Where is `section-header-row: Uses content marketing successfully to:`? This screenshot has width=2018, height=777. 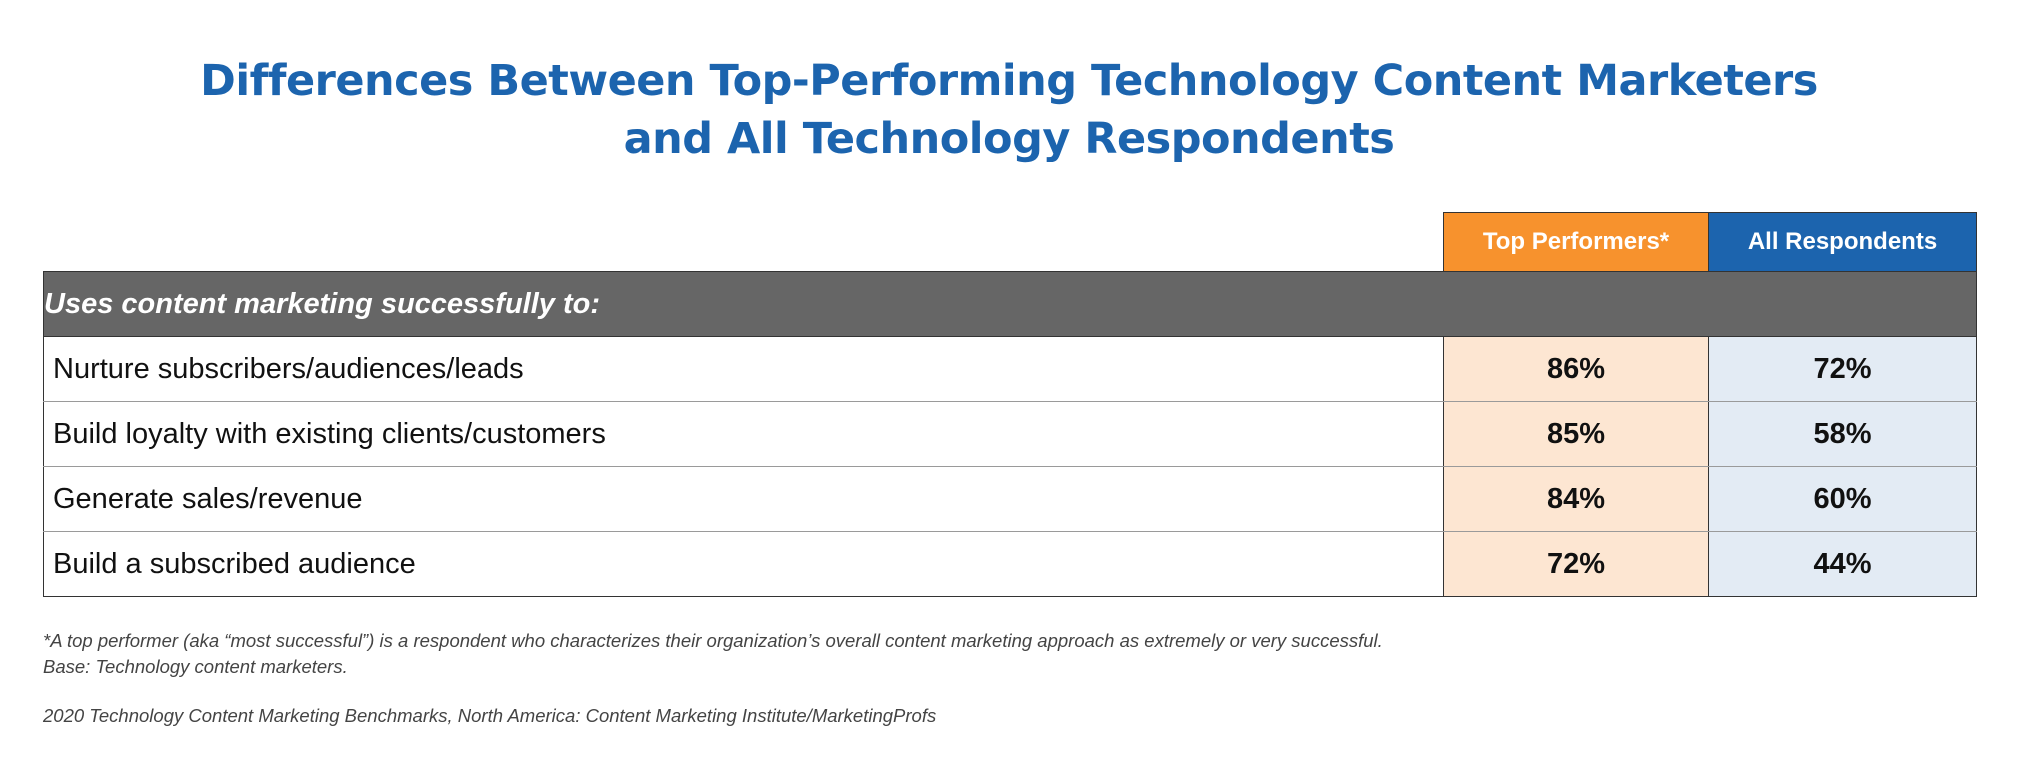 section-header-row: Uses content marketing successfully to: is located at coordinates (1010, 304).